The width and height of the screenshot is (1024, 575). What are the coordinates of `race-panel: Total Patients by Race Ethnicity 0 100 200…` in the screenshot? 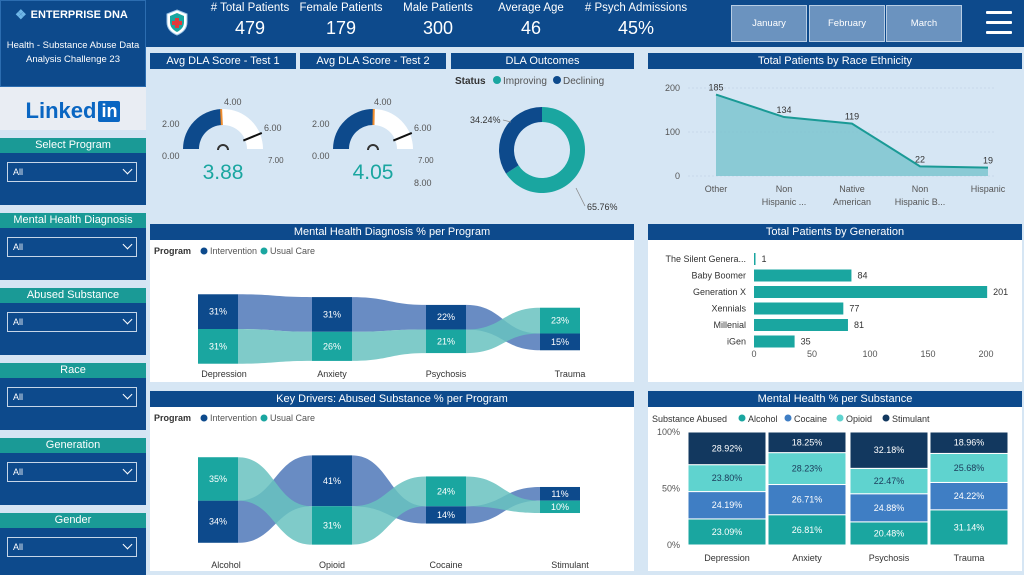 It's located at (835, 133).